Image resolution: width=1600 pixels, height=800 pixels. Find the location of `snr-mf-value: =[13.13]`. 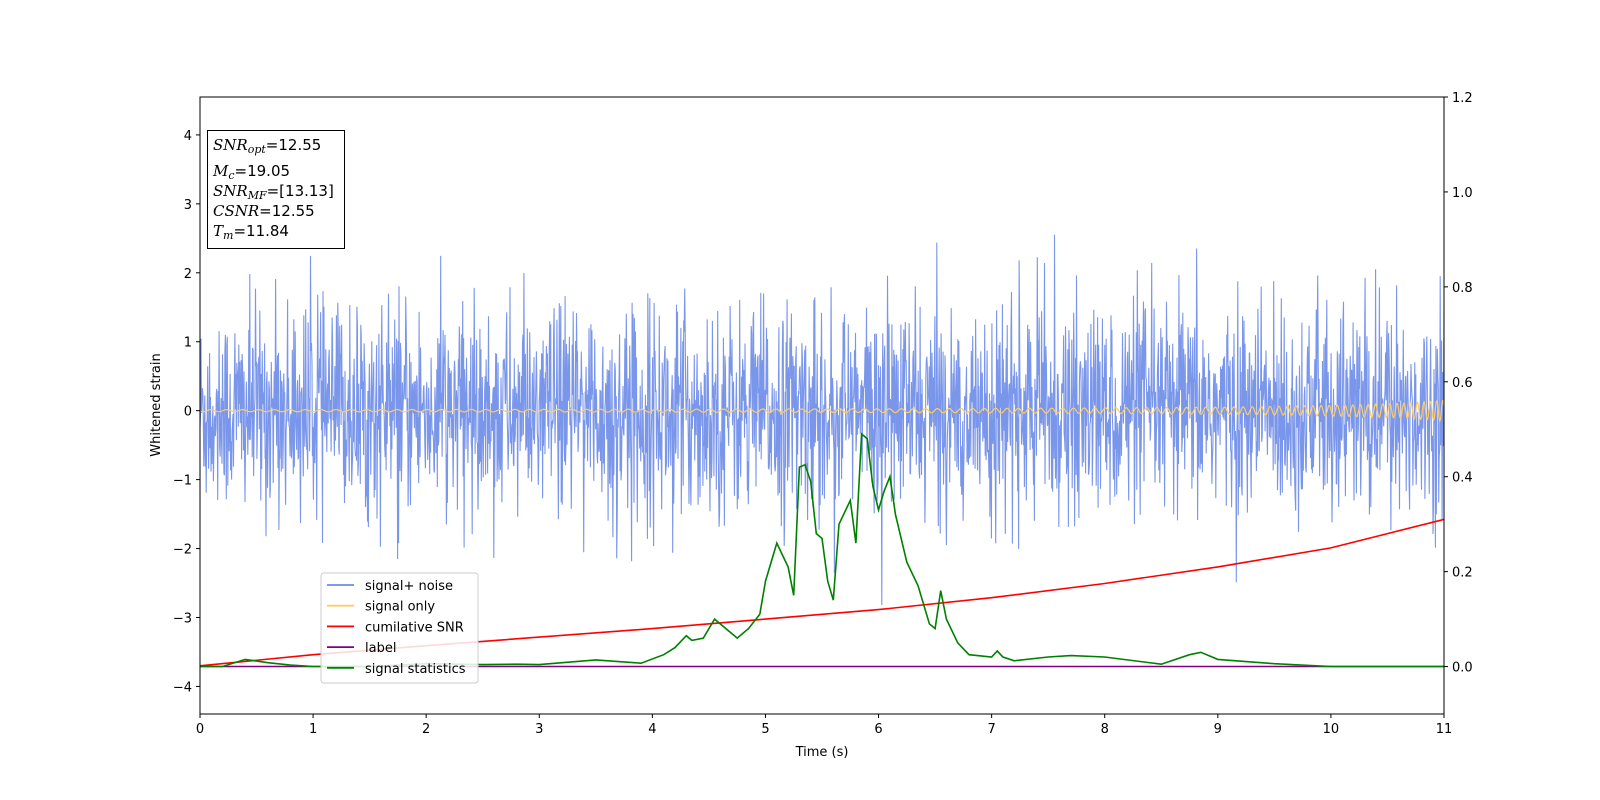

snr-mf-value: =[13.13] is located at coordinates (300, 191).